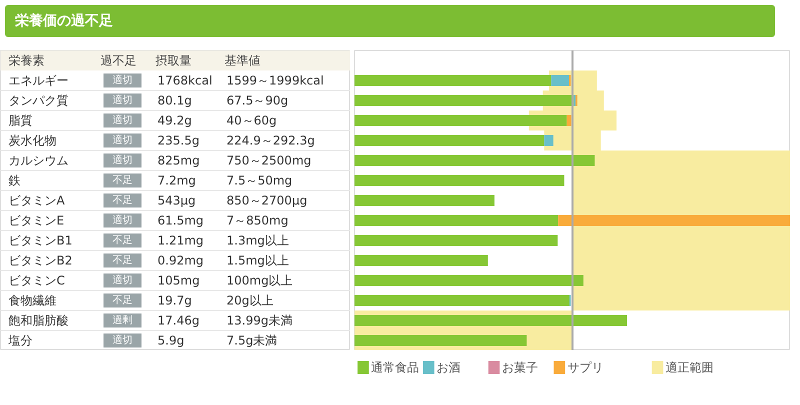 This screenshot has height=405, width=800. What do you see at coordinates (270, 141) in the screenshot?
I see `text: 224.9～292.3g` at bounding box center [270, 141].